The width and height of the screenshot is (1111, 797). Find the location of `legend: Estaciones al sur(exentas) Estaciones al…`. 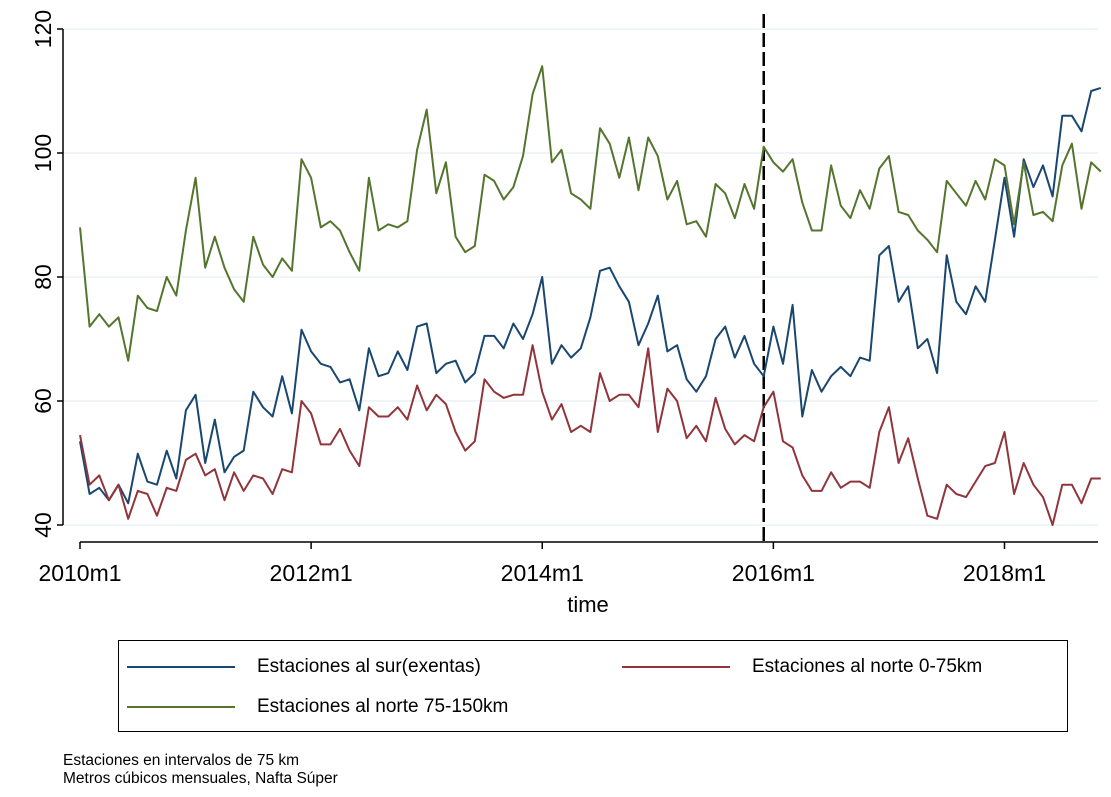

legend: Estaciones al sur(exentas) Estaciones al… is located at coordinates (593, 686).